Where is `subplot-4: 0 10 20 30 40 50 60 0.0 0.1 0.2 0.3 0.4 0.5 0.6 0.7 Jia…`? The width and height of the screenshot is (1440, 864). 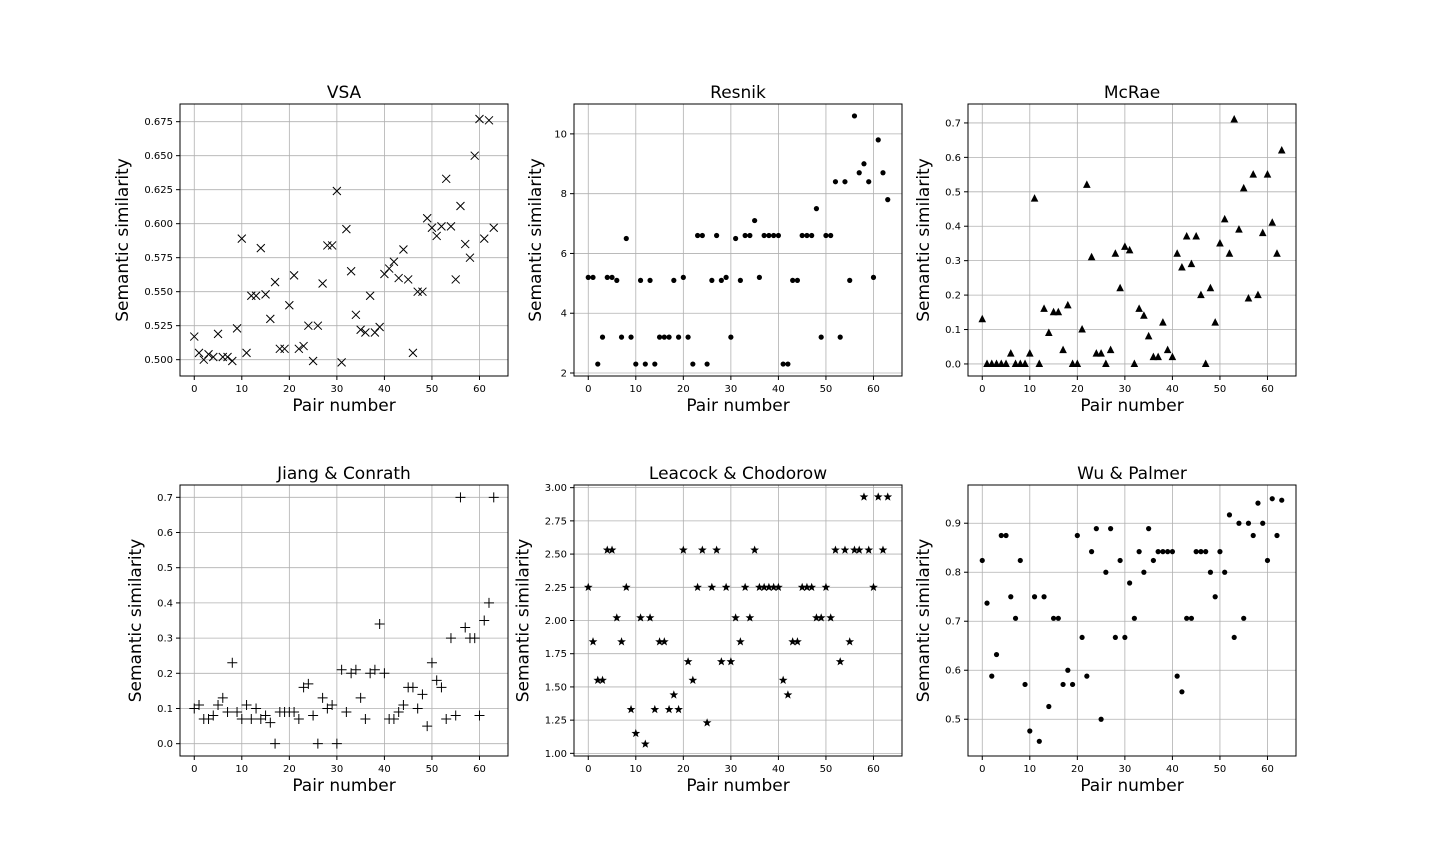 subplot-4: 0 10 20 30 40 50 60 0.0 0.1 0.2 0.3 0.4 0.5 0.6 0.7 Jia… is located at coordinates (317, 630).